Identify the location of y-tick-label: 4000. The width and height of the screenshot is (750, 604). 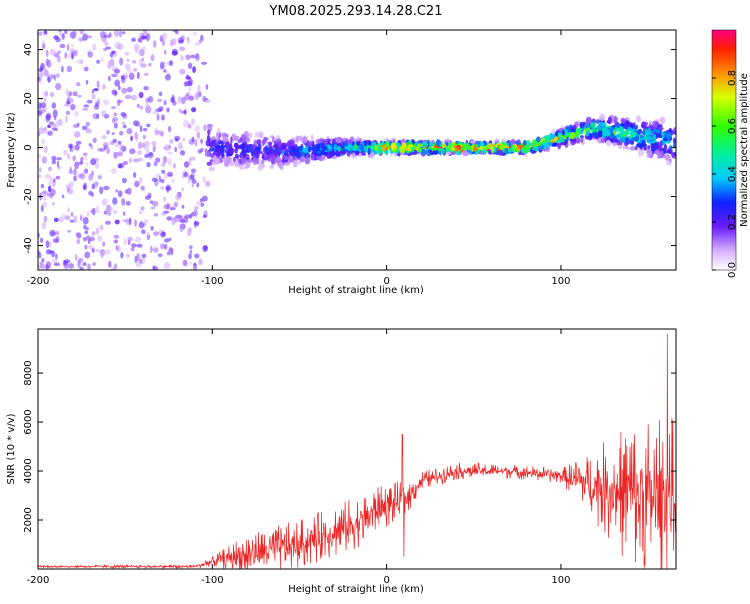
(28, 470).